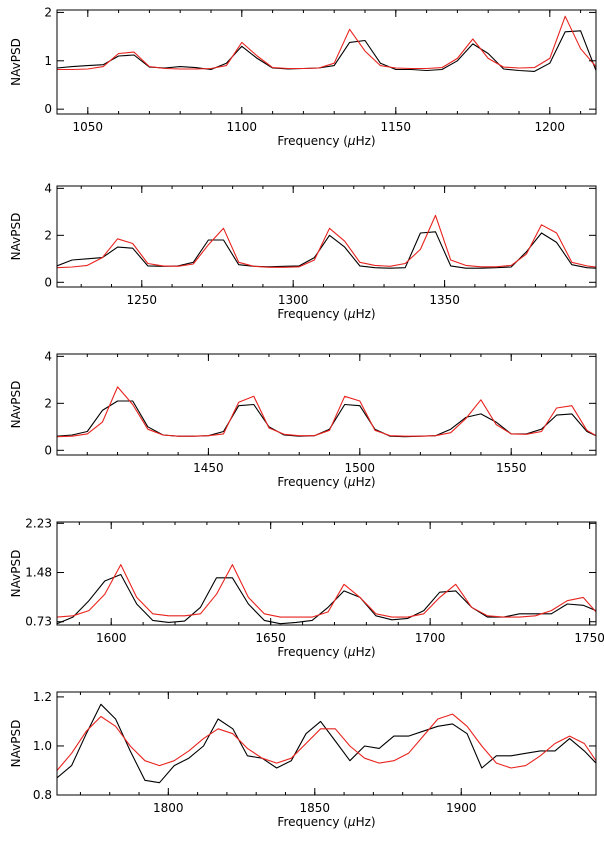 This screenshot has width=604, height=847. What do you see at coordinates (315, 808) in the screenshot?
I see `x-tick-label: 1850` at bounding box center [315, 808].